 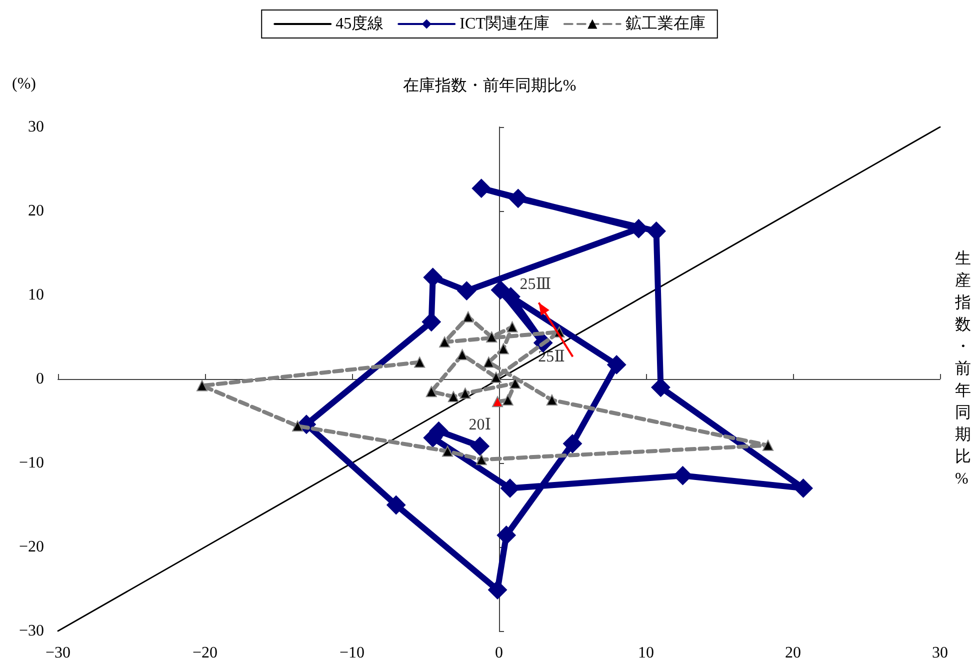 I want to click on x-tick-label: −20, so click(x=205, y=653).